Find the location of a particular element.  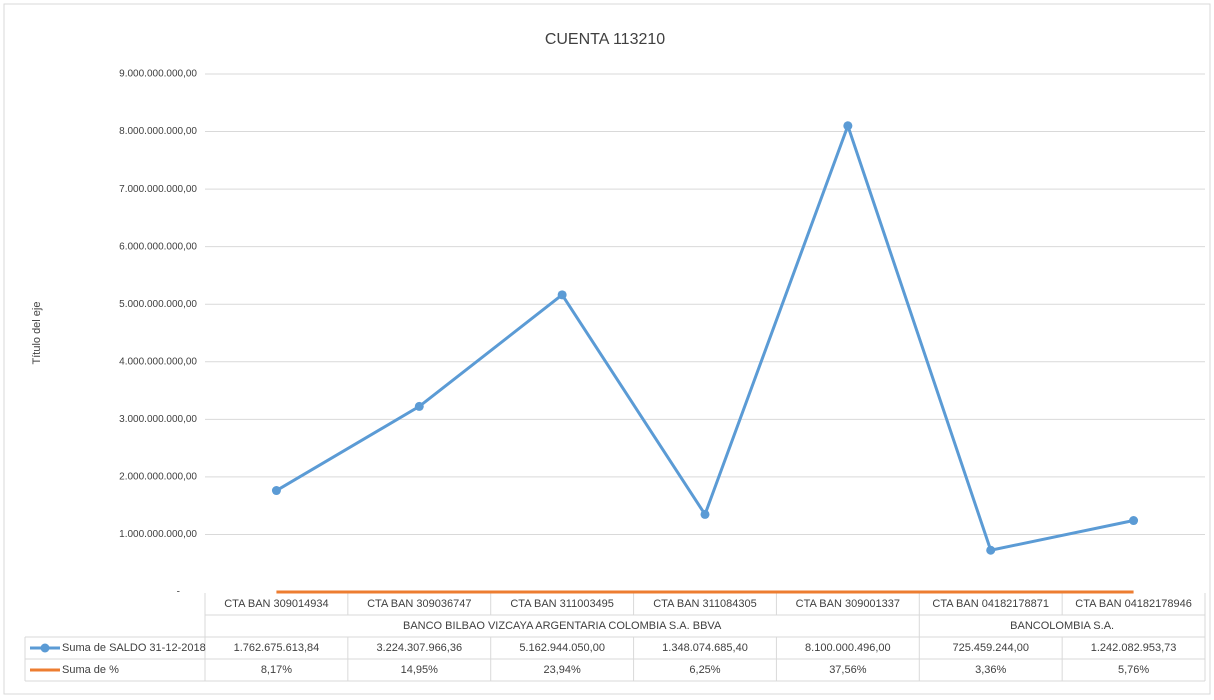

group-label: BANCOLOMBIA S.A. is located at coordinates (1062, 626).